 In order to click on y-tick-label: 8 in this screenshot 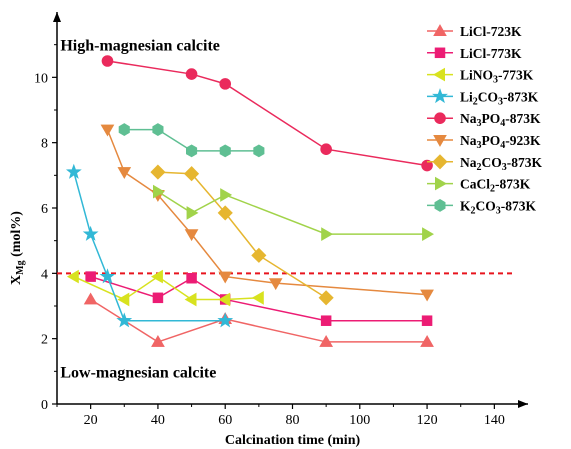, I will do `click(44, 144)`.